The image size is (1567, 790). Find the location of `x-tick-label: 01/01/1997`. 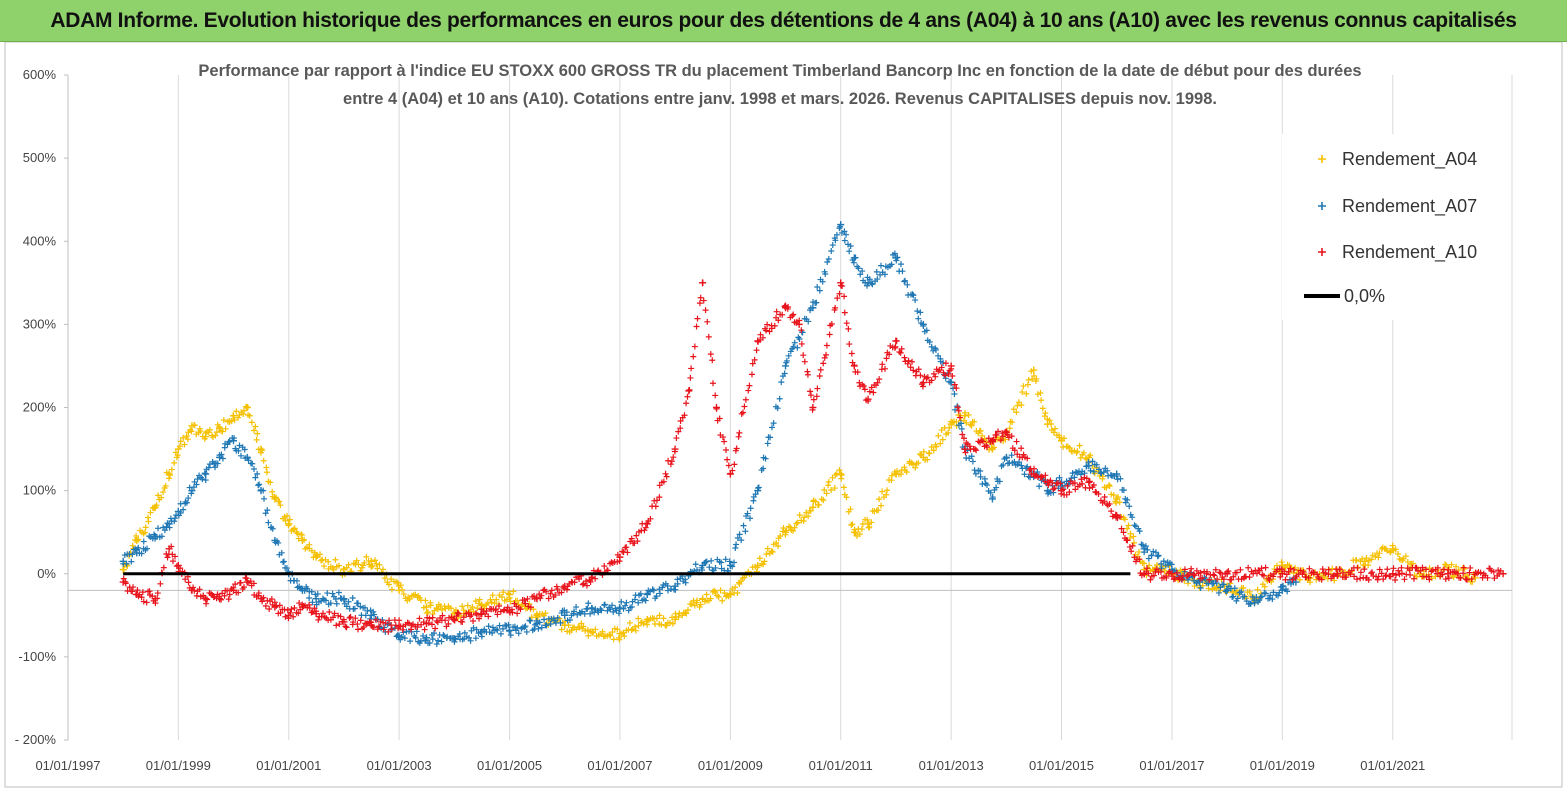

x-tick-label: 01/01/1997 is located at coordinates (67, 765).